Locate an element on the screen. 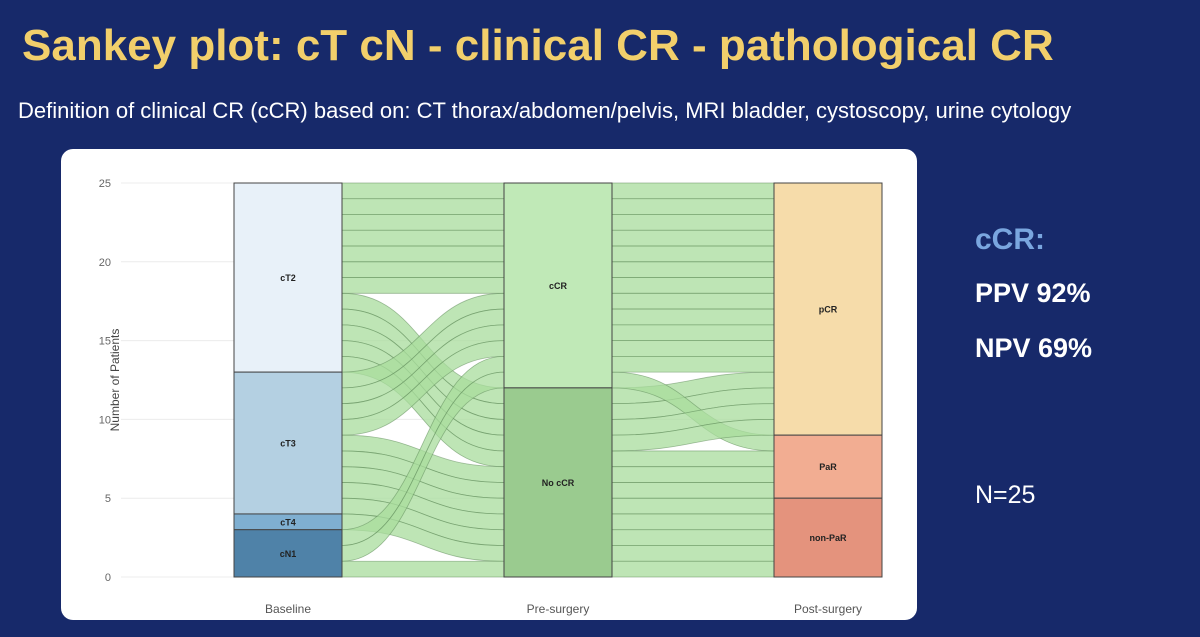  y-tick-label: 15 is located at coordinates (105, 342).